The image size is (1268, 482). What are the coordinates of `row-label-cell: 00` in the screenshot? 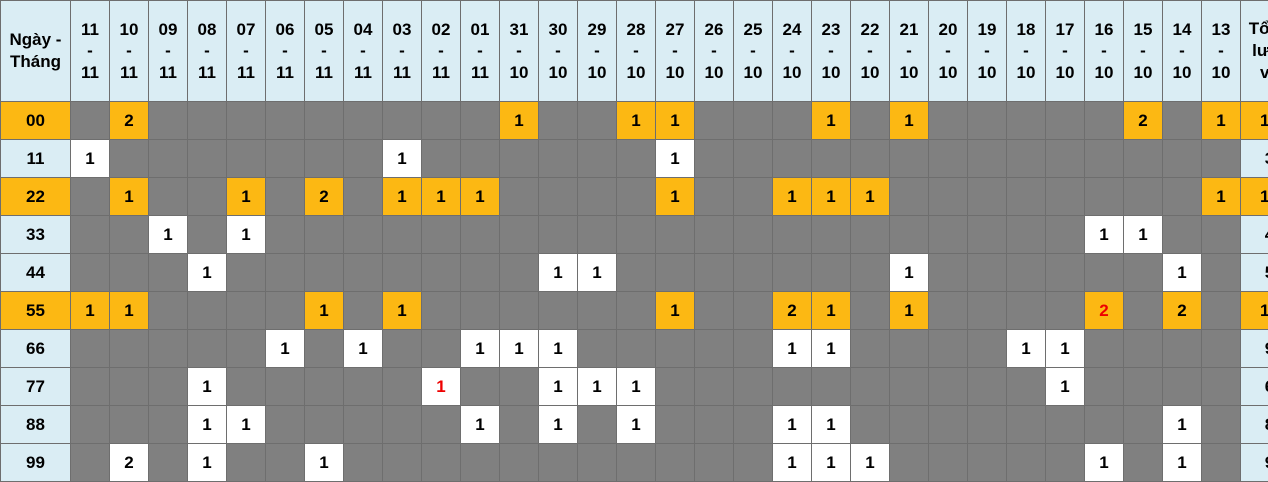 It's located at (36, 121).